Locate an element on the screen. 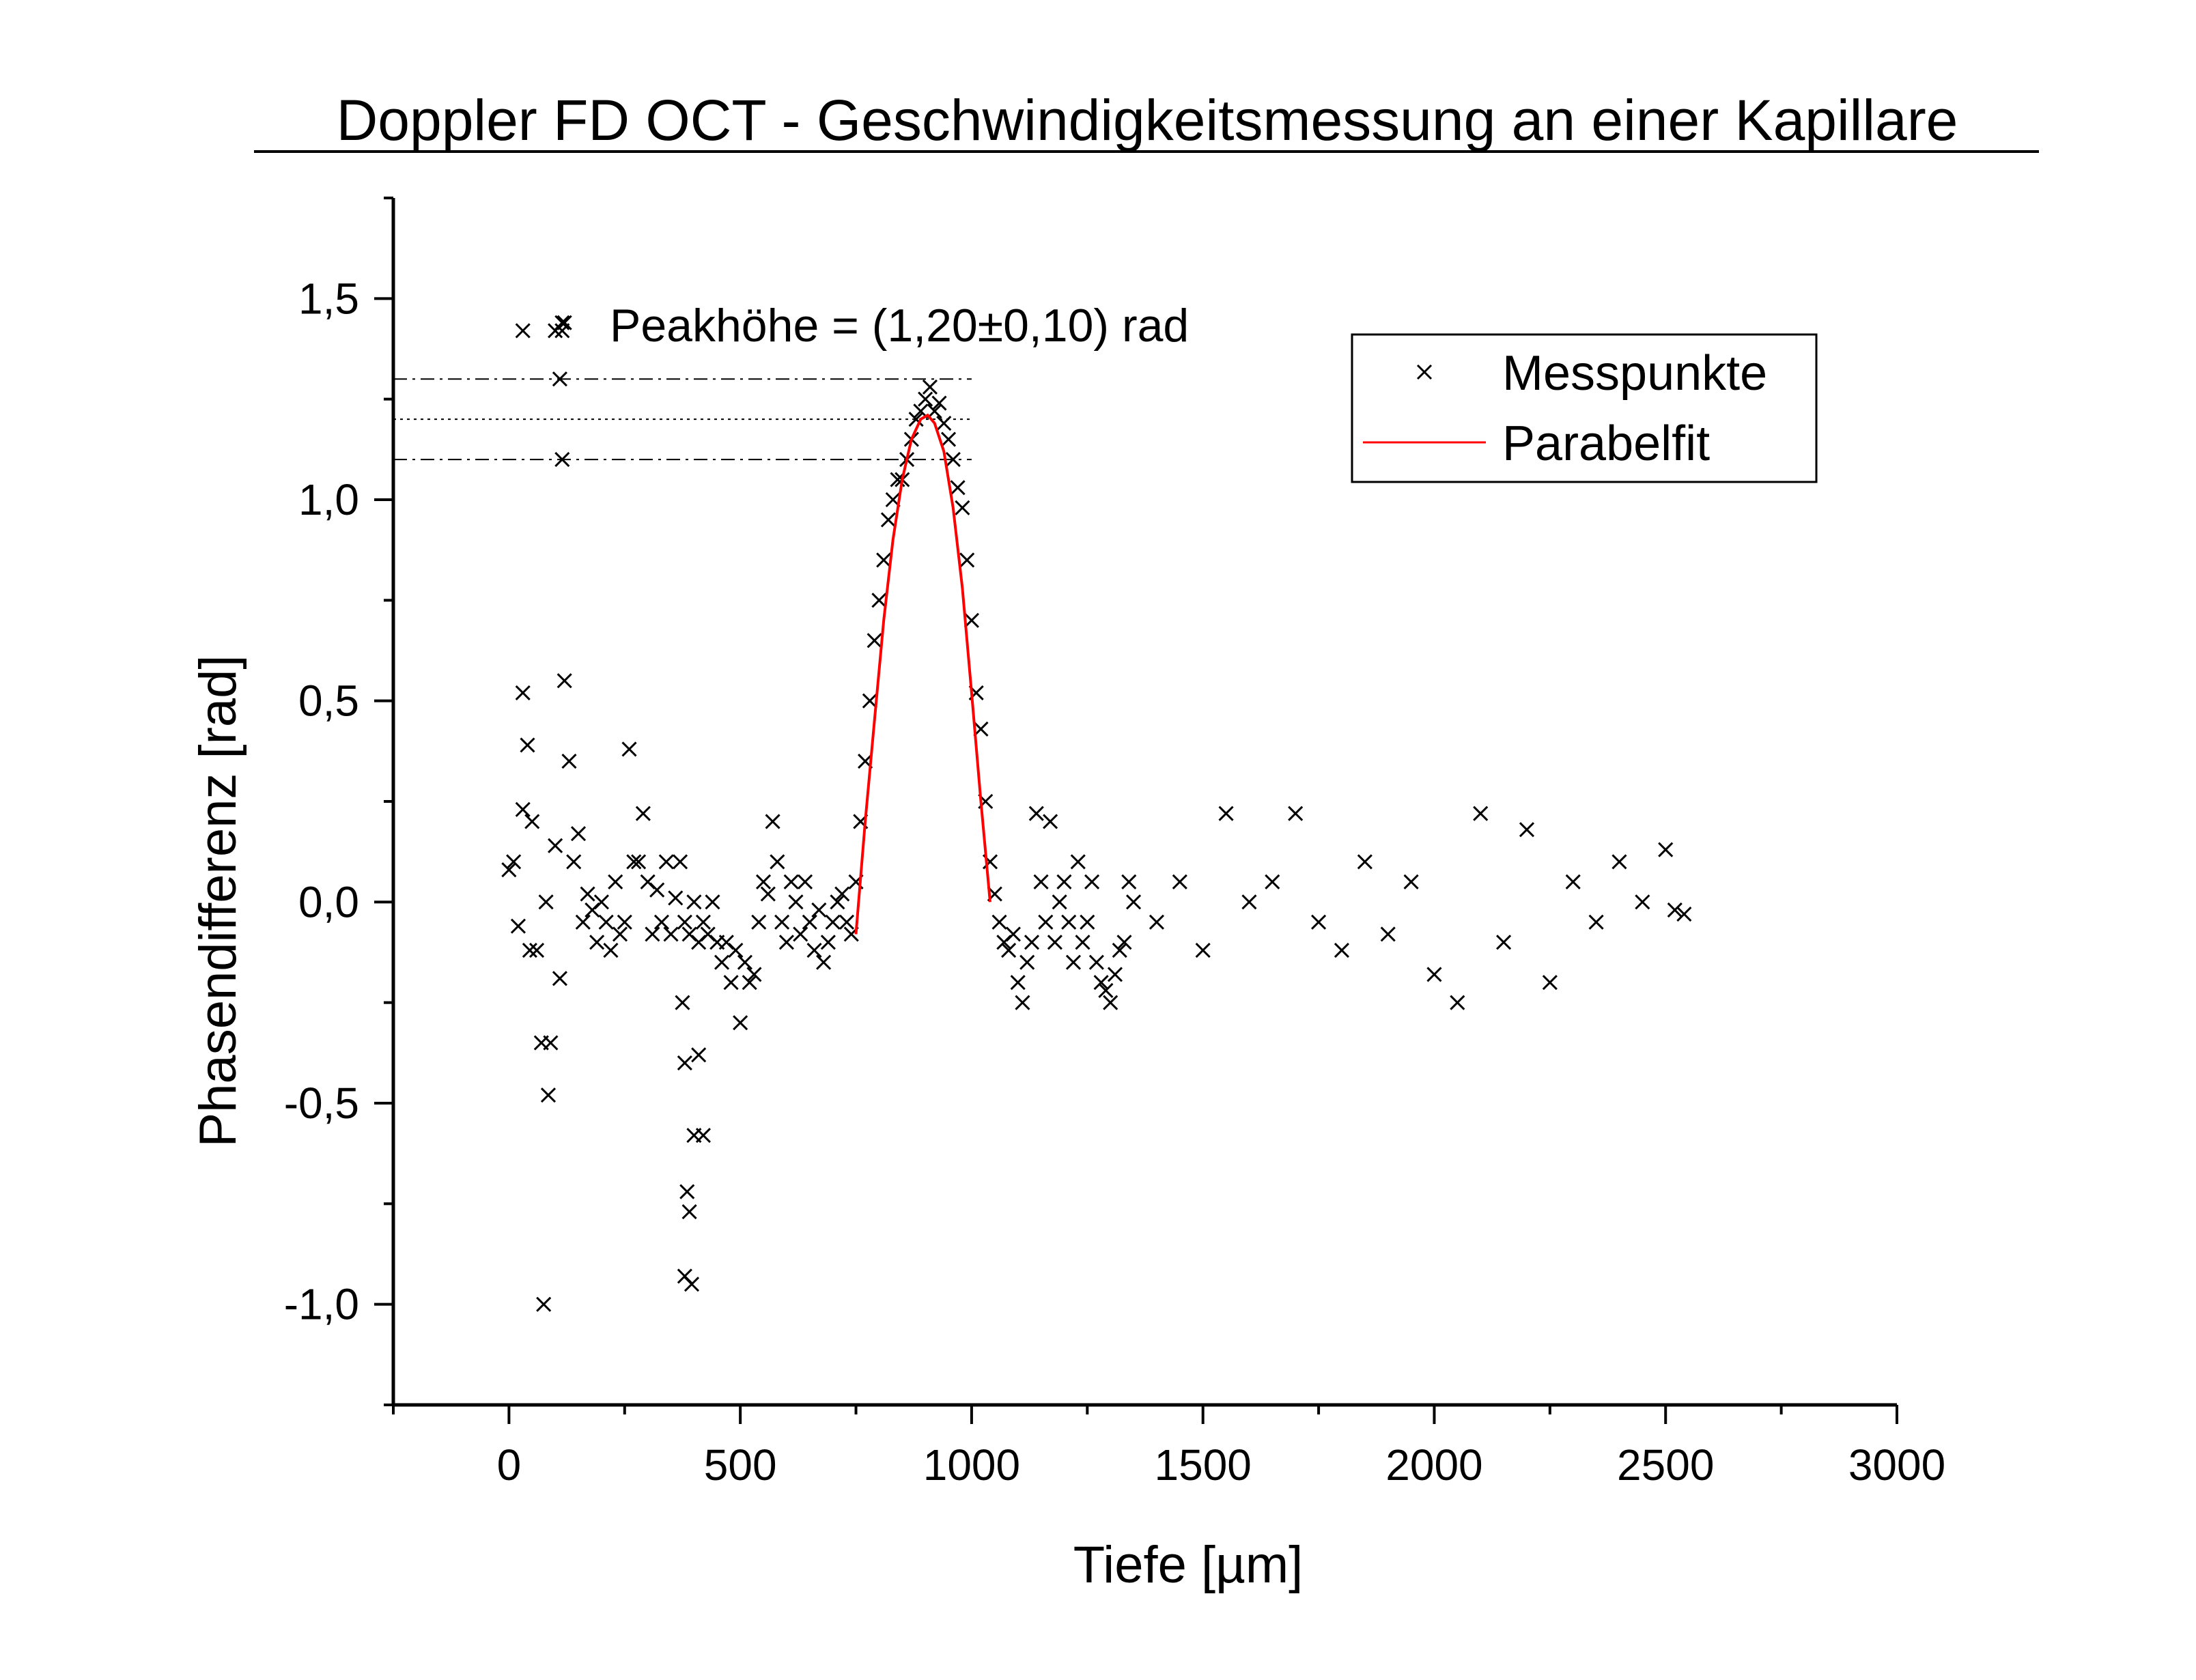  y-axis-label: Phasendifferenz [rad] is located at coordinates (218, 901).